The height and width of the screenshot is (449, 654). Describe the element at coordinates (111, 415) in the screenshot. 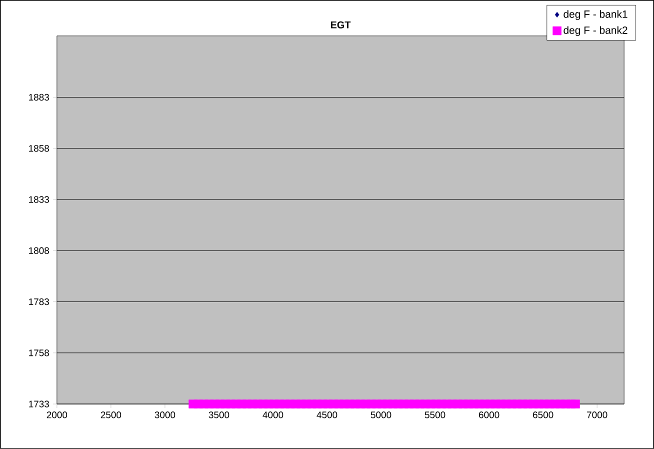

I see `x-tick-label: 2500` at that location.